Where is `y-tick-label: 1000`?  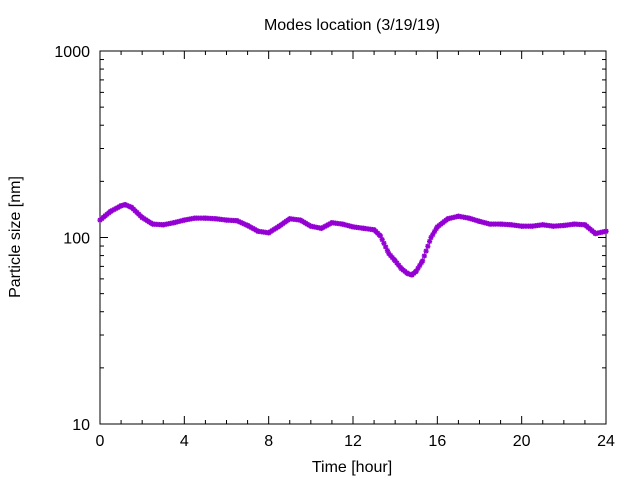
y-tick-label: 1000 is located at coordinates (72, 52).